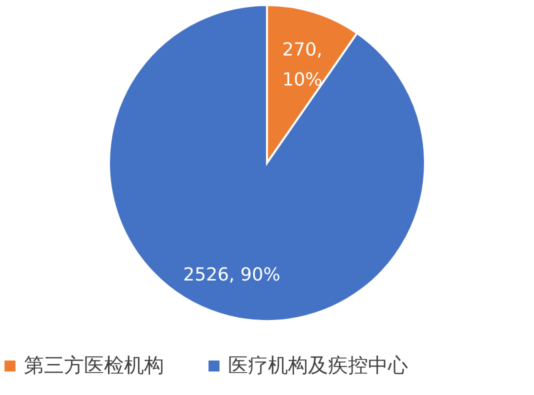 The image size is (534, 395). What do you see at coordinates (318, 365) in the screenshot?
I see `legend-label: 医疗机构及疾控中心` at bounding box center [318, 365].